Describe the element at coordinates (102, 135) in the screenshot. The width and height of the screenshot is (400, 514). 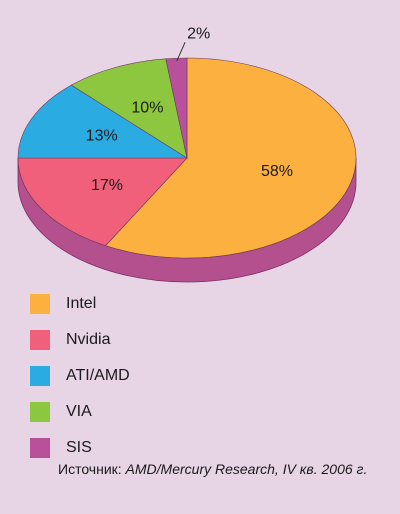
I see `value-label: 13%` at that location.